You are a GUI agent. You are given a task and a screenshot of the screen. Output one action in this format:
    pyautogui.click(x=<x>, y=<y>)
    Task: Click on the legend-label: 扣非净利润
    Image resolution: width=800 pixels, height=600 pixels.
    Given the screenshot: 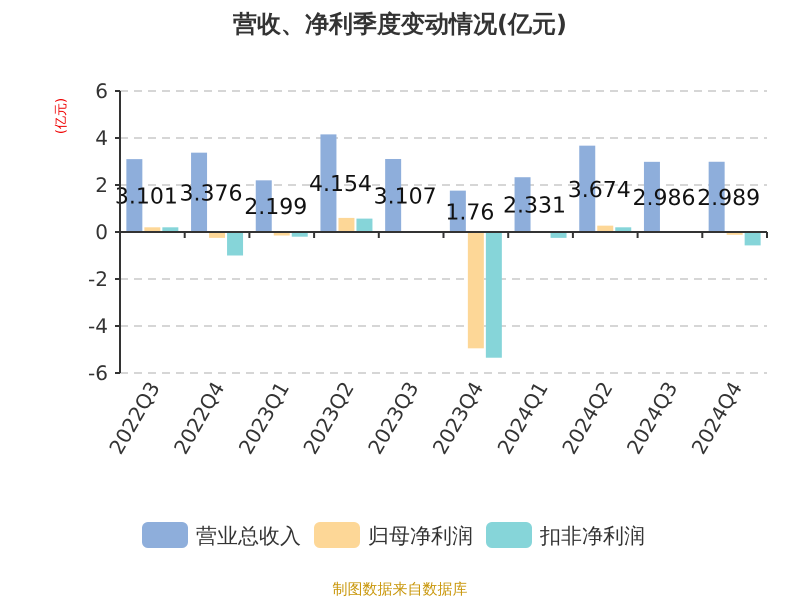 What is the action you would take?
    pyautogui.click(x=592, y=536)
    